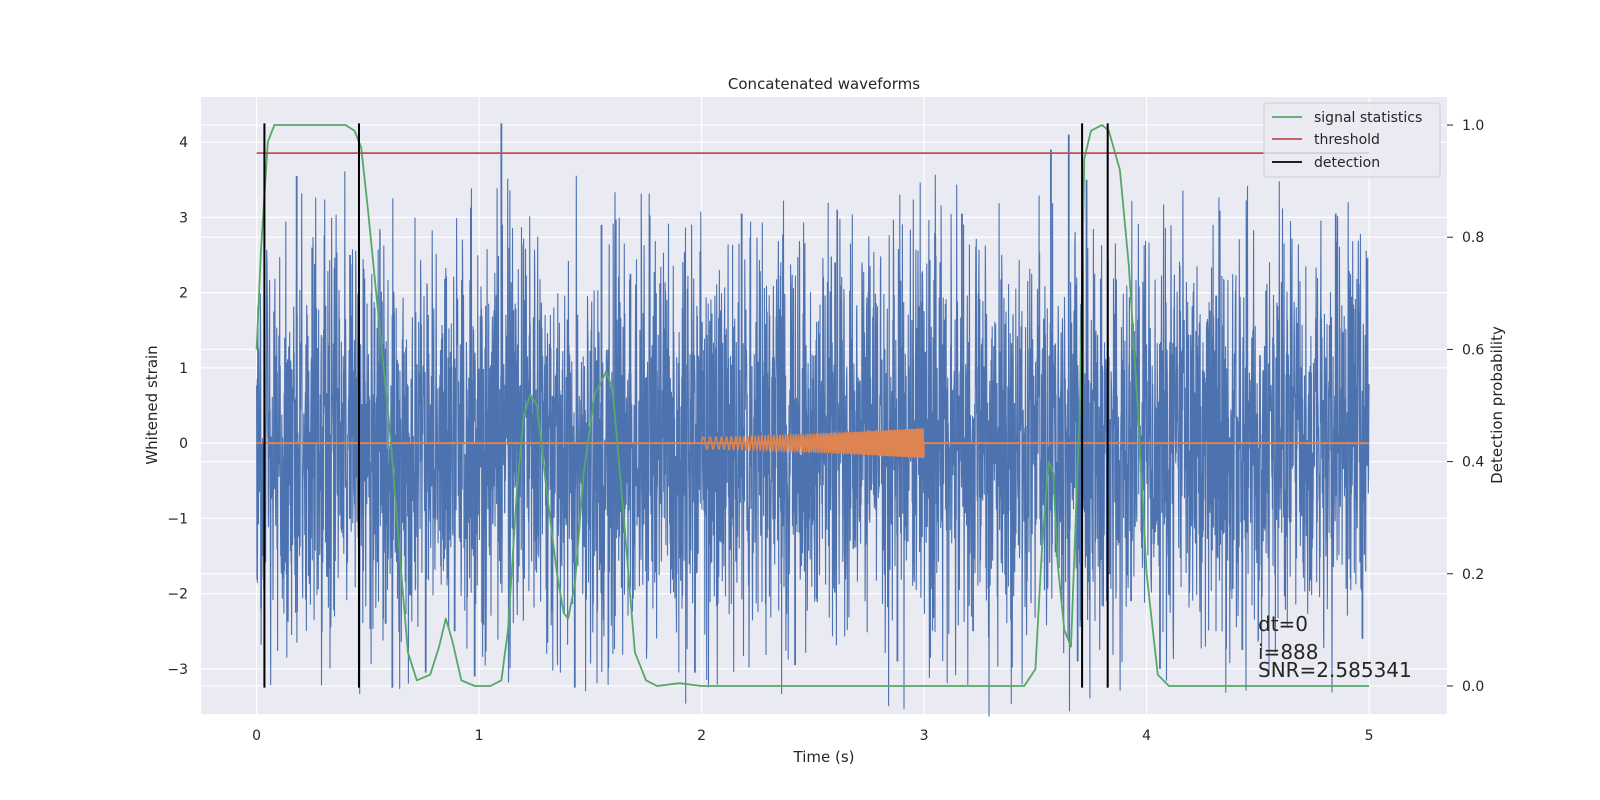 Image resolution: width=1600 pixels, height=800 pixels. What do you see at coordinates (1347, 163) in the screenshot?
I see `legend-label-detection: detection` at bounding box center [1347, 163].